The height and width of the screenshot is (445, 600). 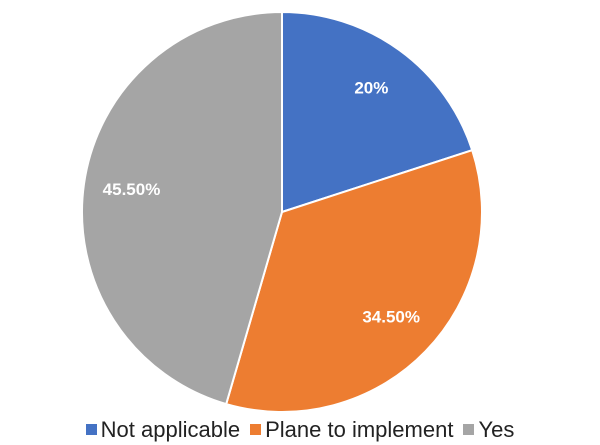 What do you see at coordinates (391, 316) in the screenshot?
I see `data-label: 34.50%` at bounding box center [391, 316].